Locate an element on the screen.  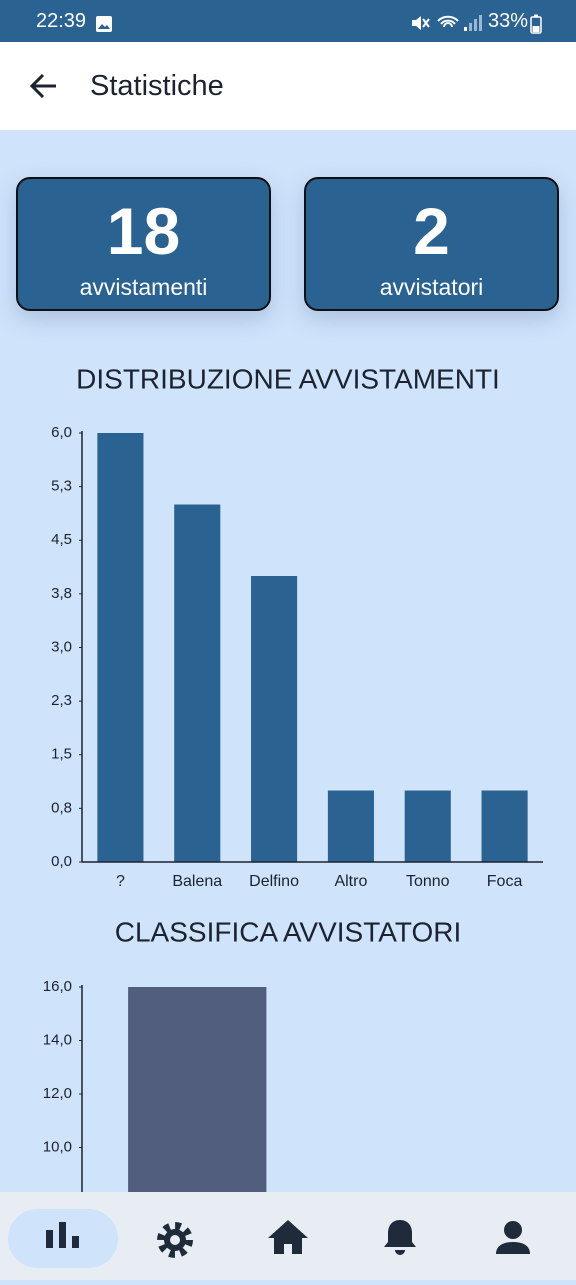
y-tick-label: 3,8 is located at coordinates (61, 593).